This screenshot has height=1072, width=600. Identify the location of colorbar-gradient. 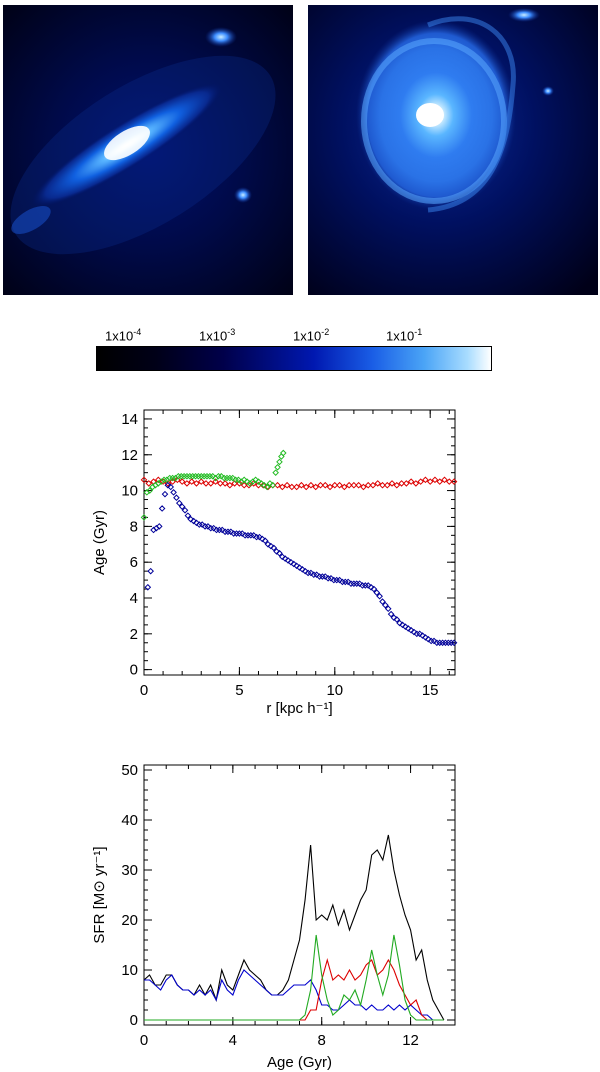
(294, 358).